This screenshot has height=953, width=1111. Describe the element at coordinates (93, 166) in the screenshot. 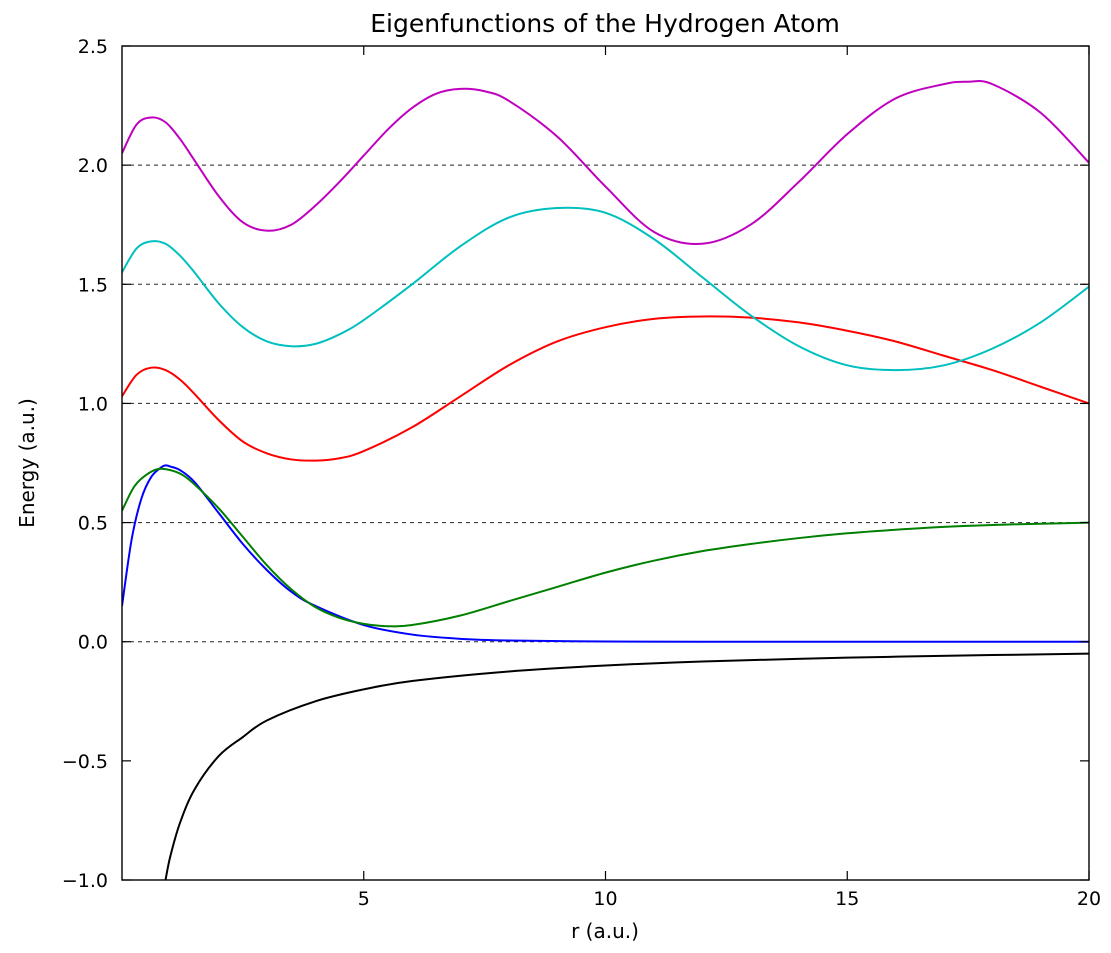

I see `y-tick-label: 2.0` at that location.